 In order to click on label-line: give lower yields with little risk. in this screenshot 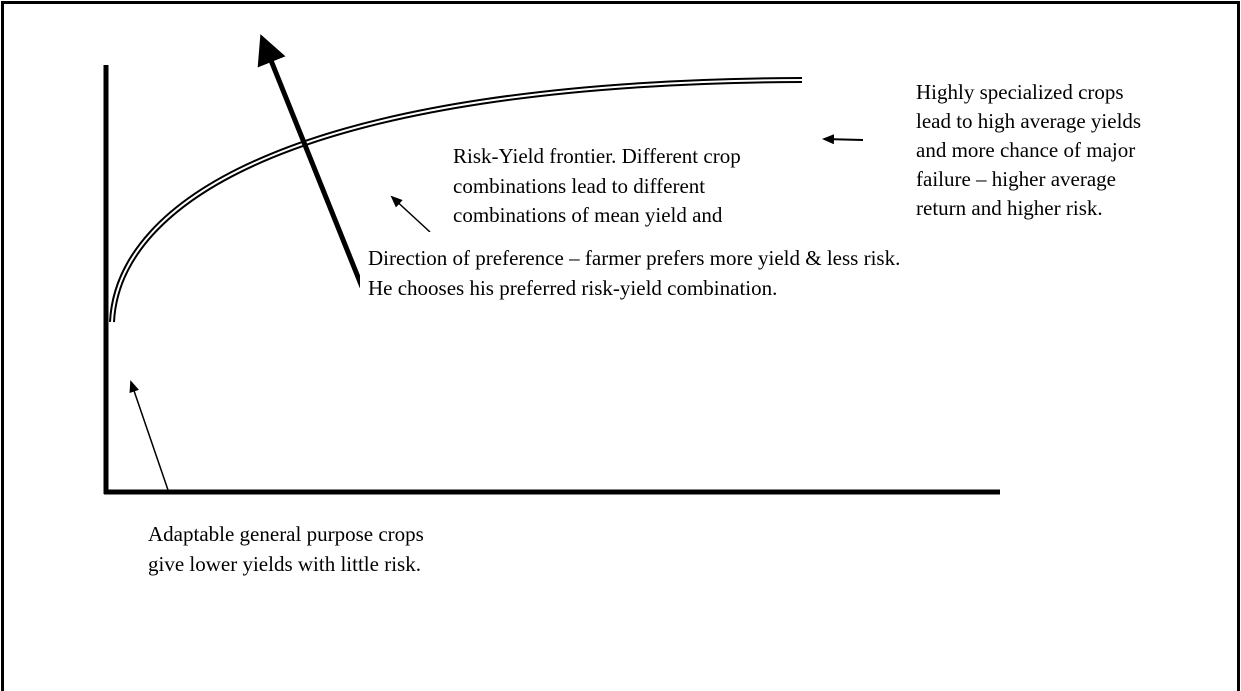, I will do `click(284, 564)`.